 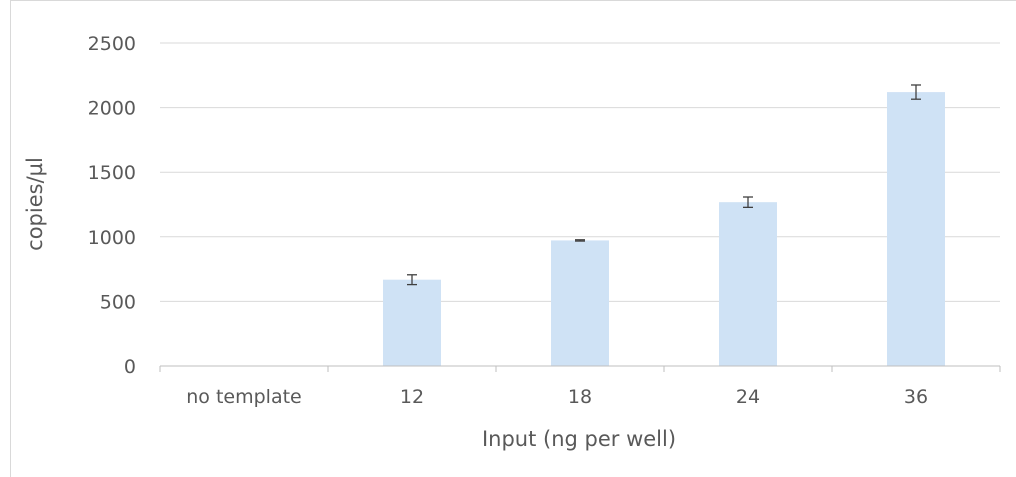 What do you see at coordinates (916, 397) in the screenshot?
I see `x-tick-label: 36` at bounding box center [916, 397].